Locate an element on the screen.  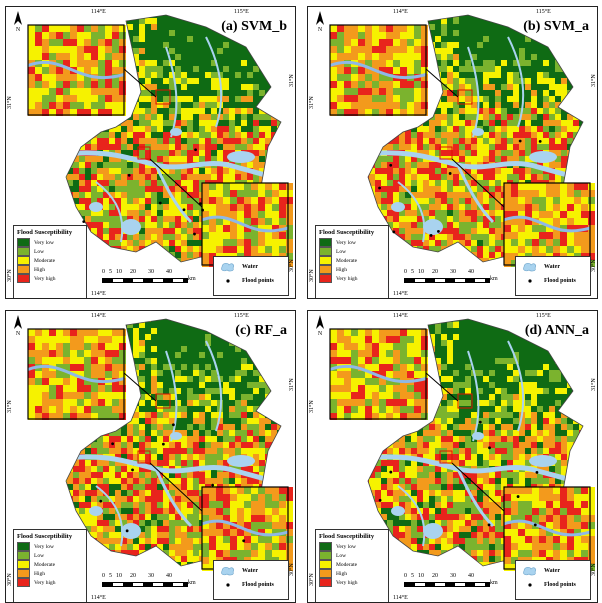
flood-points-label: Flood points is located at coordinates (560, 281).